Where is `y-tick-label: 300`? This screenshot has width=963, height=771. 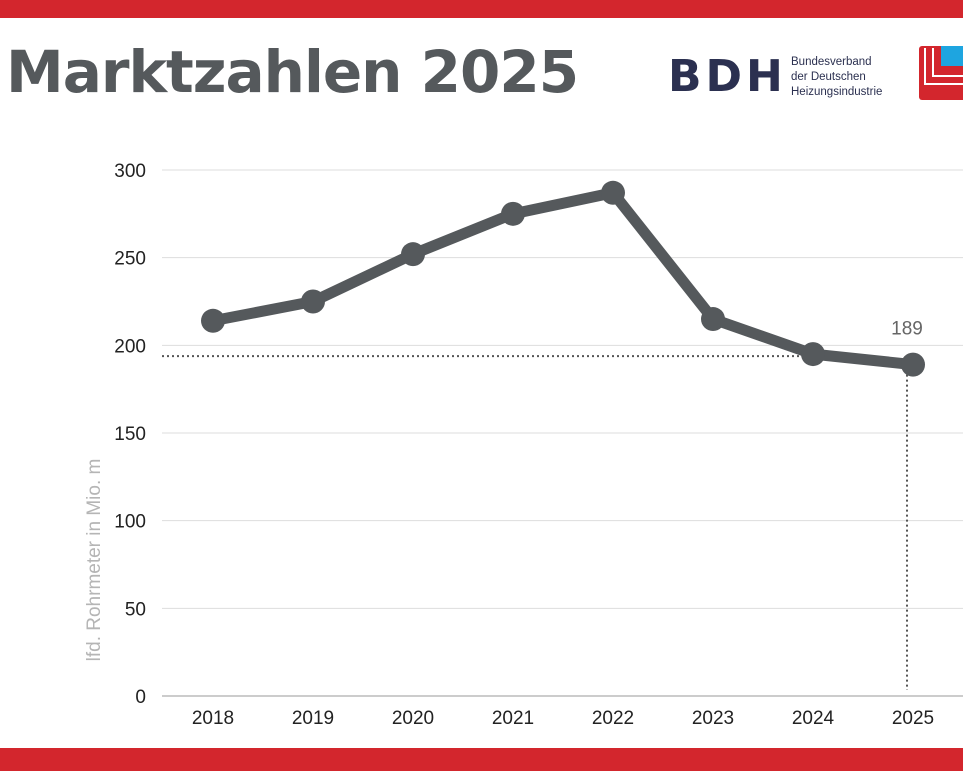
y-tick-label: 300 is located at coordinates (130, 171).